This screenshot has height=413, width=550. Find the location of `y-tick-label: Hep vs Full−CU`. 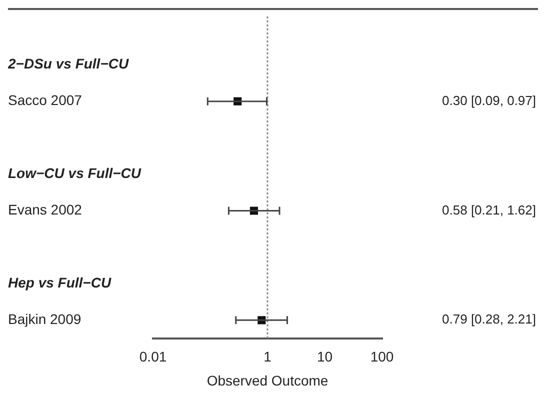

y-tick-label: Hep vs Full−CU is located at coordinates (60, 282).